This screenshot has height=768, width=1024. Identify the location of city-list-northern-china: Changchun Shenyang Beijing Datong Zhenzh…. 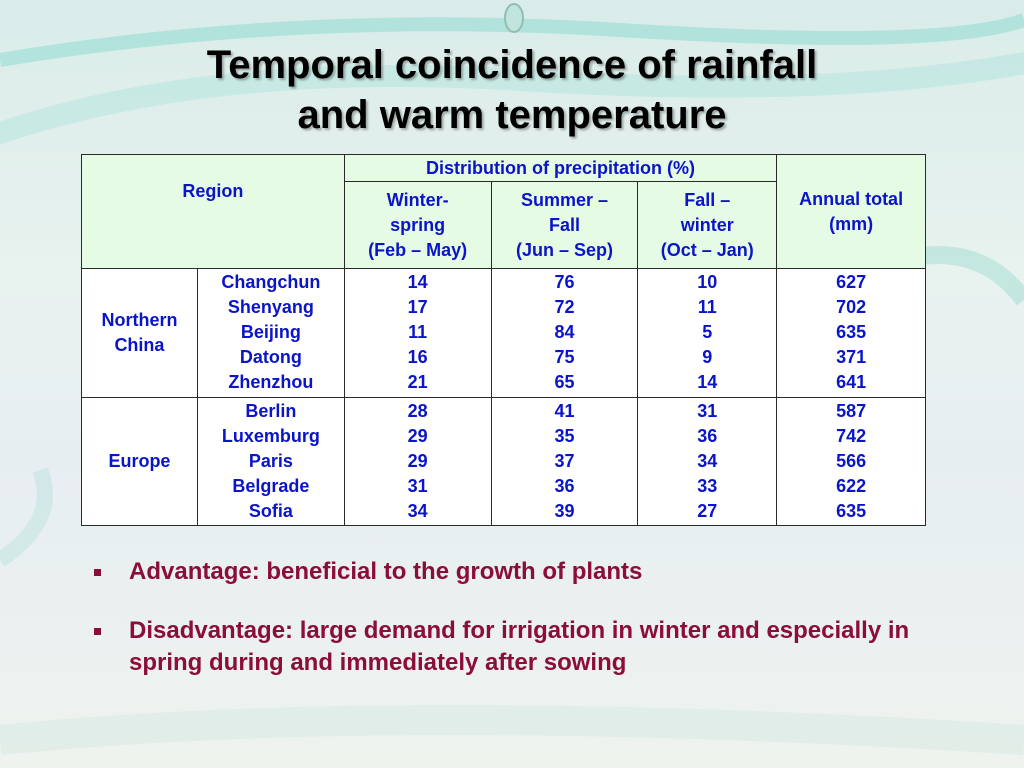
(270, 333).